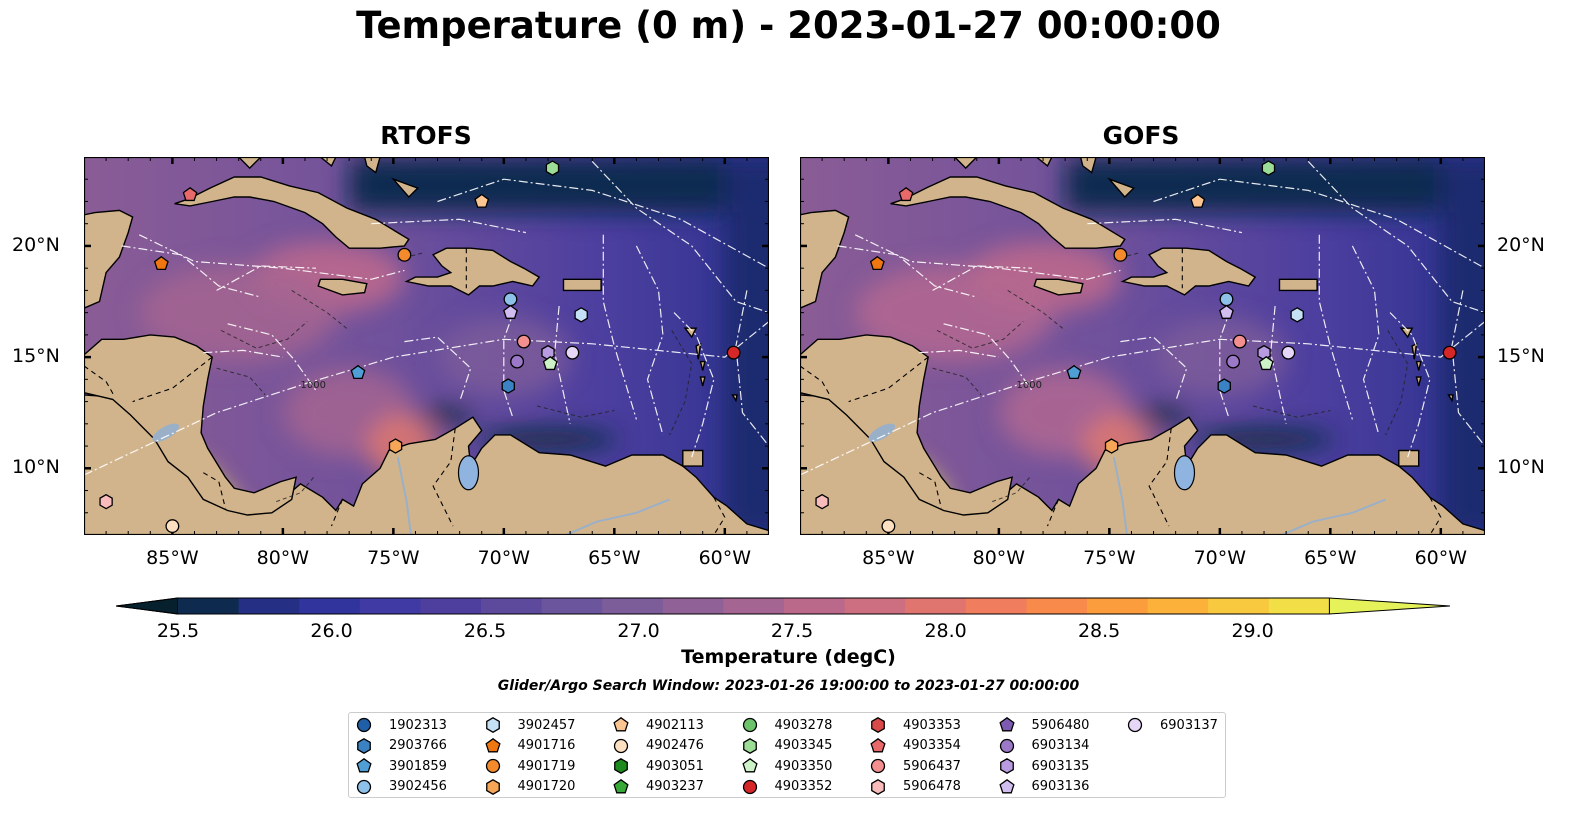 This screenshot has height=827, width=1577. I want to click on legend-item: 3902457, so click(529, 725).